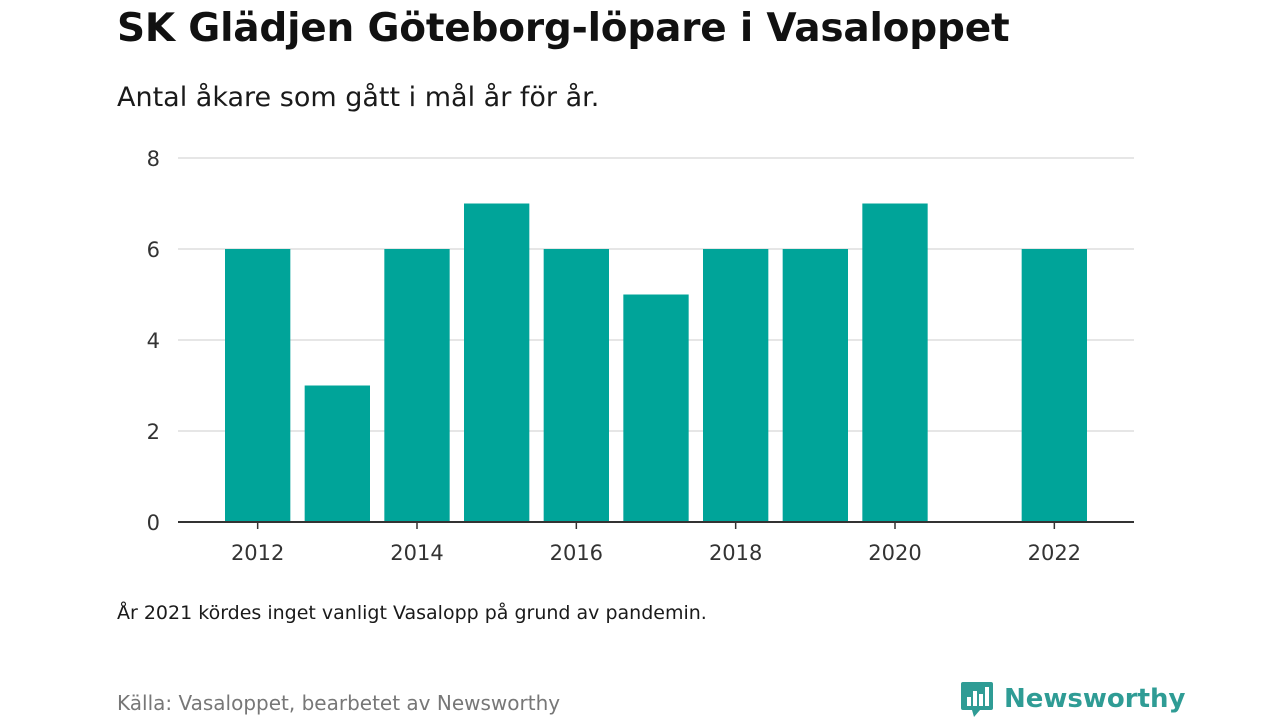 Image resolution: width=1280 pixels, height=720 pixels. Describe the element at coordinates (977, 699) in the screenshot. I see `chart-bubble-icon` at that location.